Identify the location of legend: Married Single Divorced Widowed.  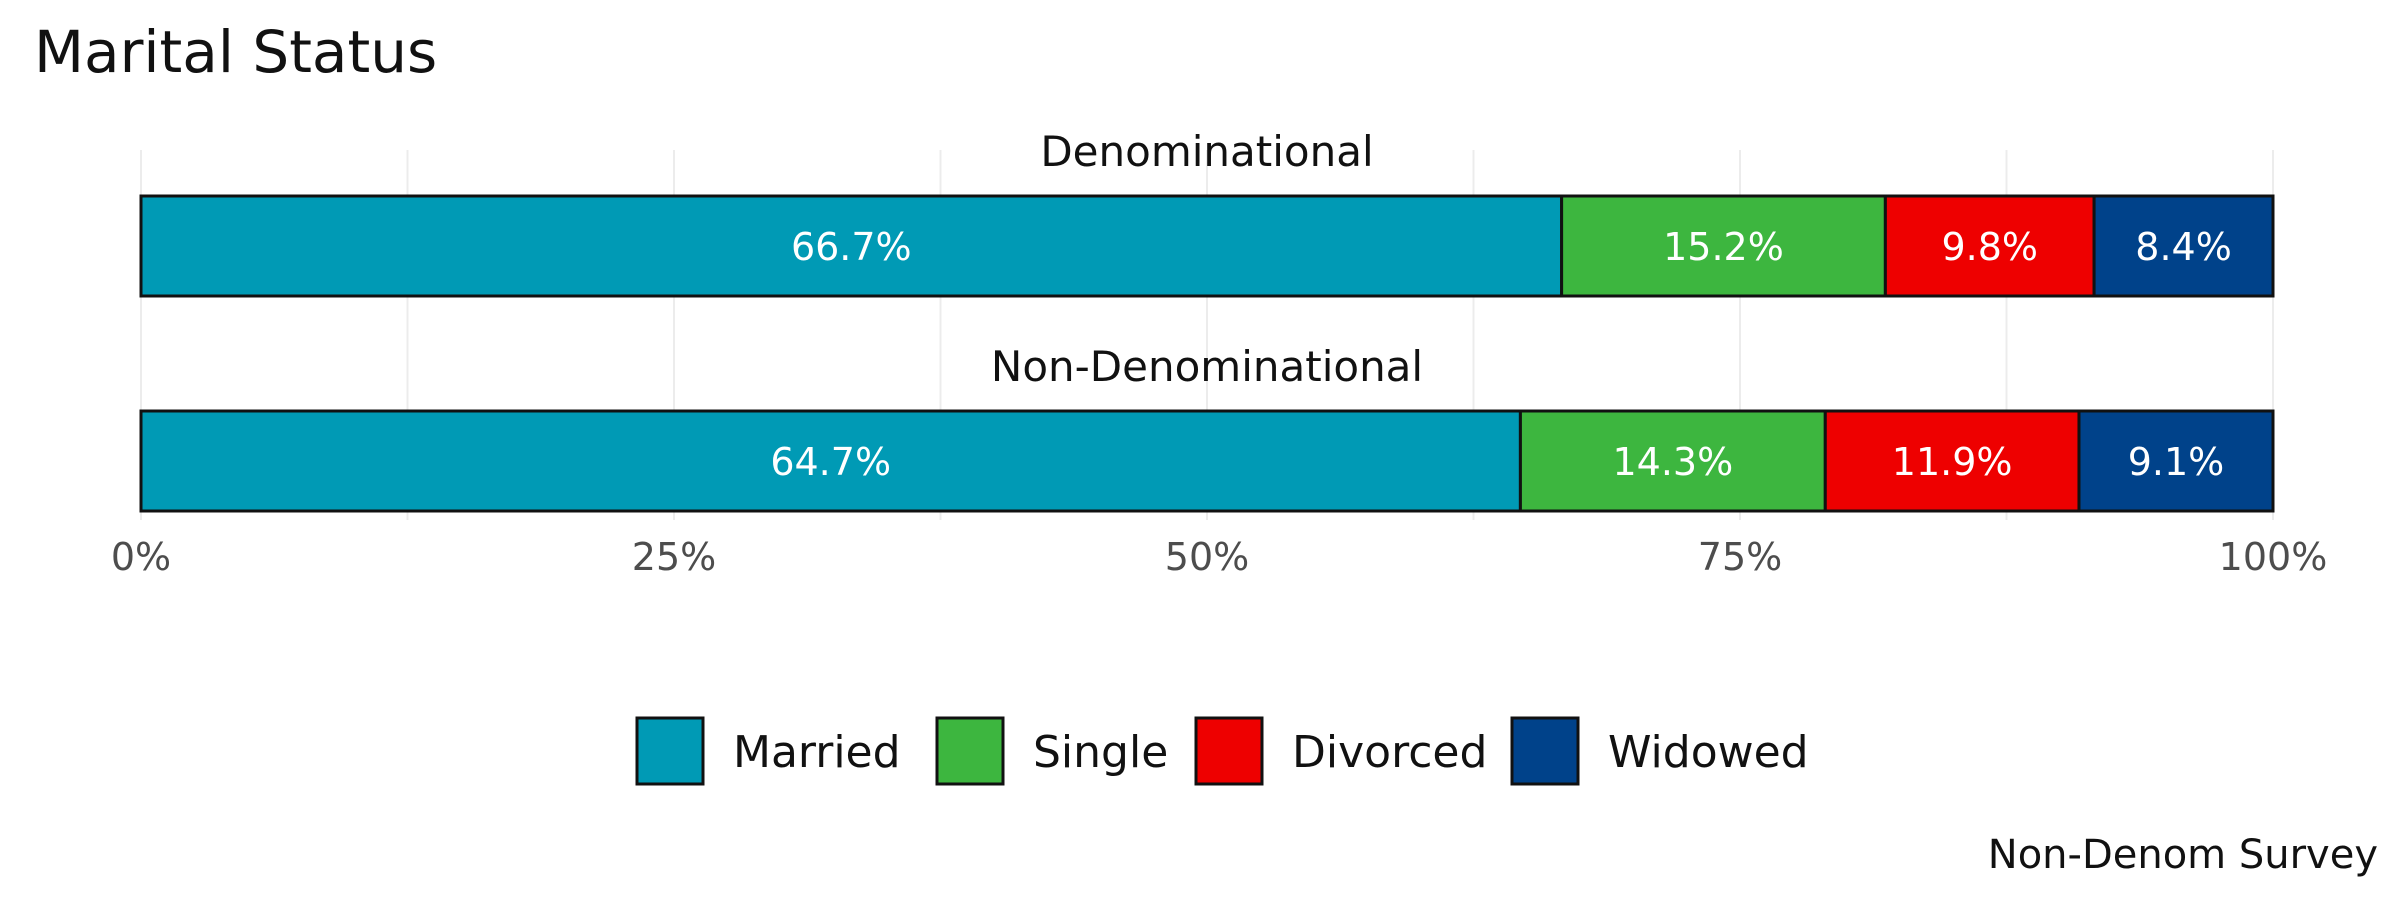
(1222, 751).